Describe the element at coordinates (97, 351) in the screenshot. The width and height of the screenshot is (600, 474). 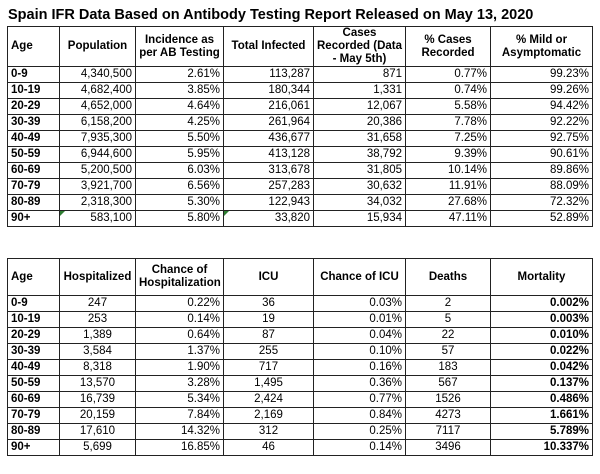
I see `table-cell: 3,584` at that location.